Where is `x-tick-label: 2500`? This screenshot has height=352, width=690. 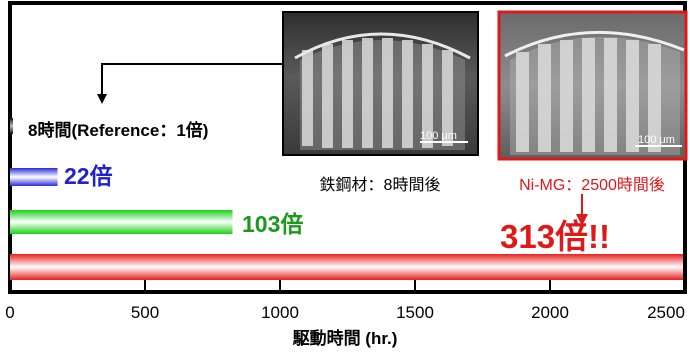 x-tick-label: 2500 is located at coordinates (666, 312).